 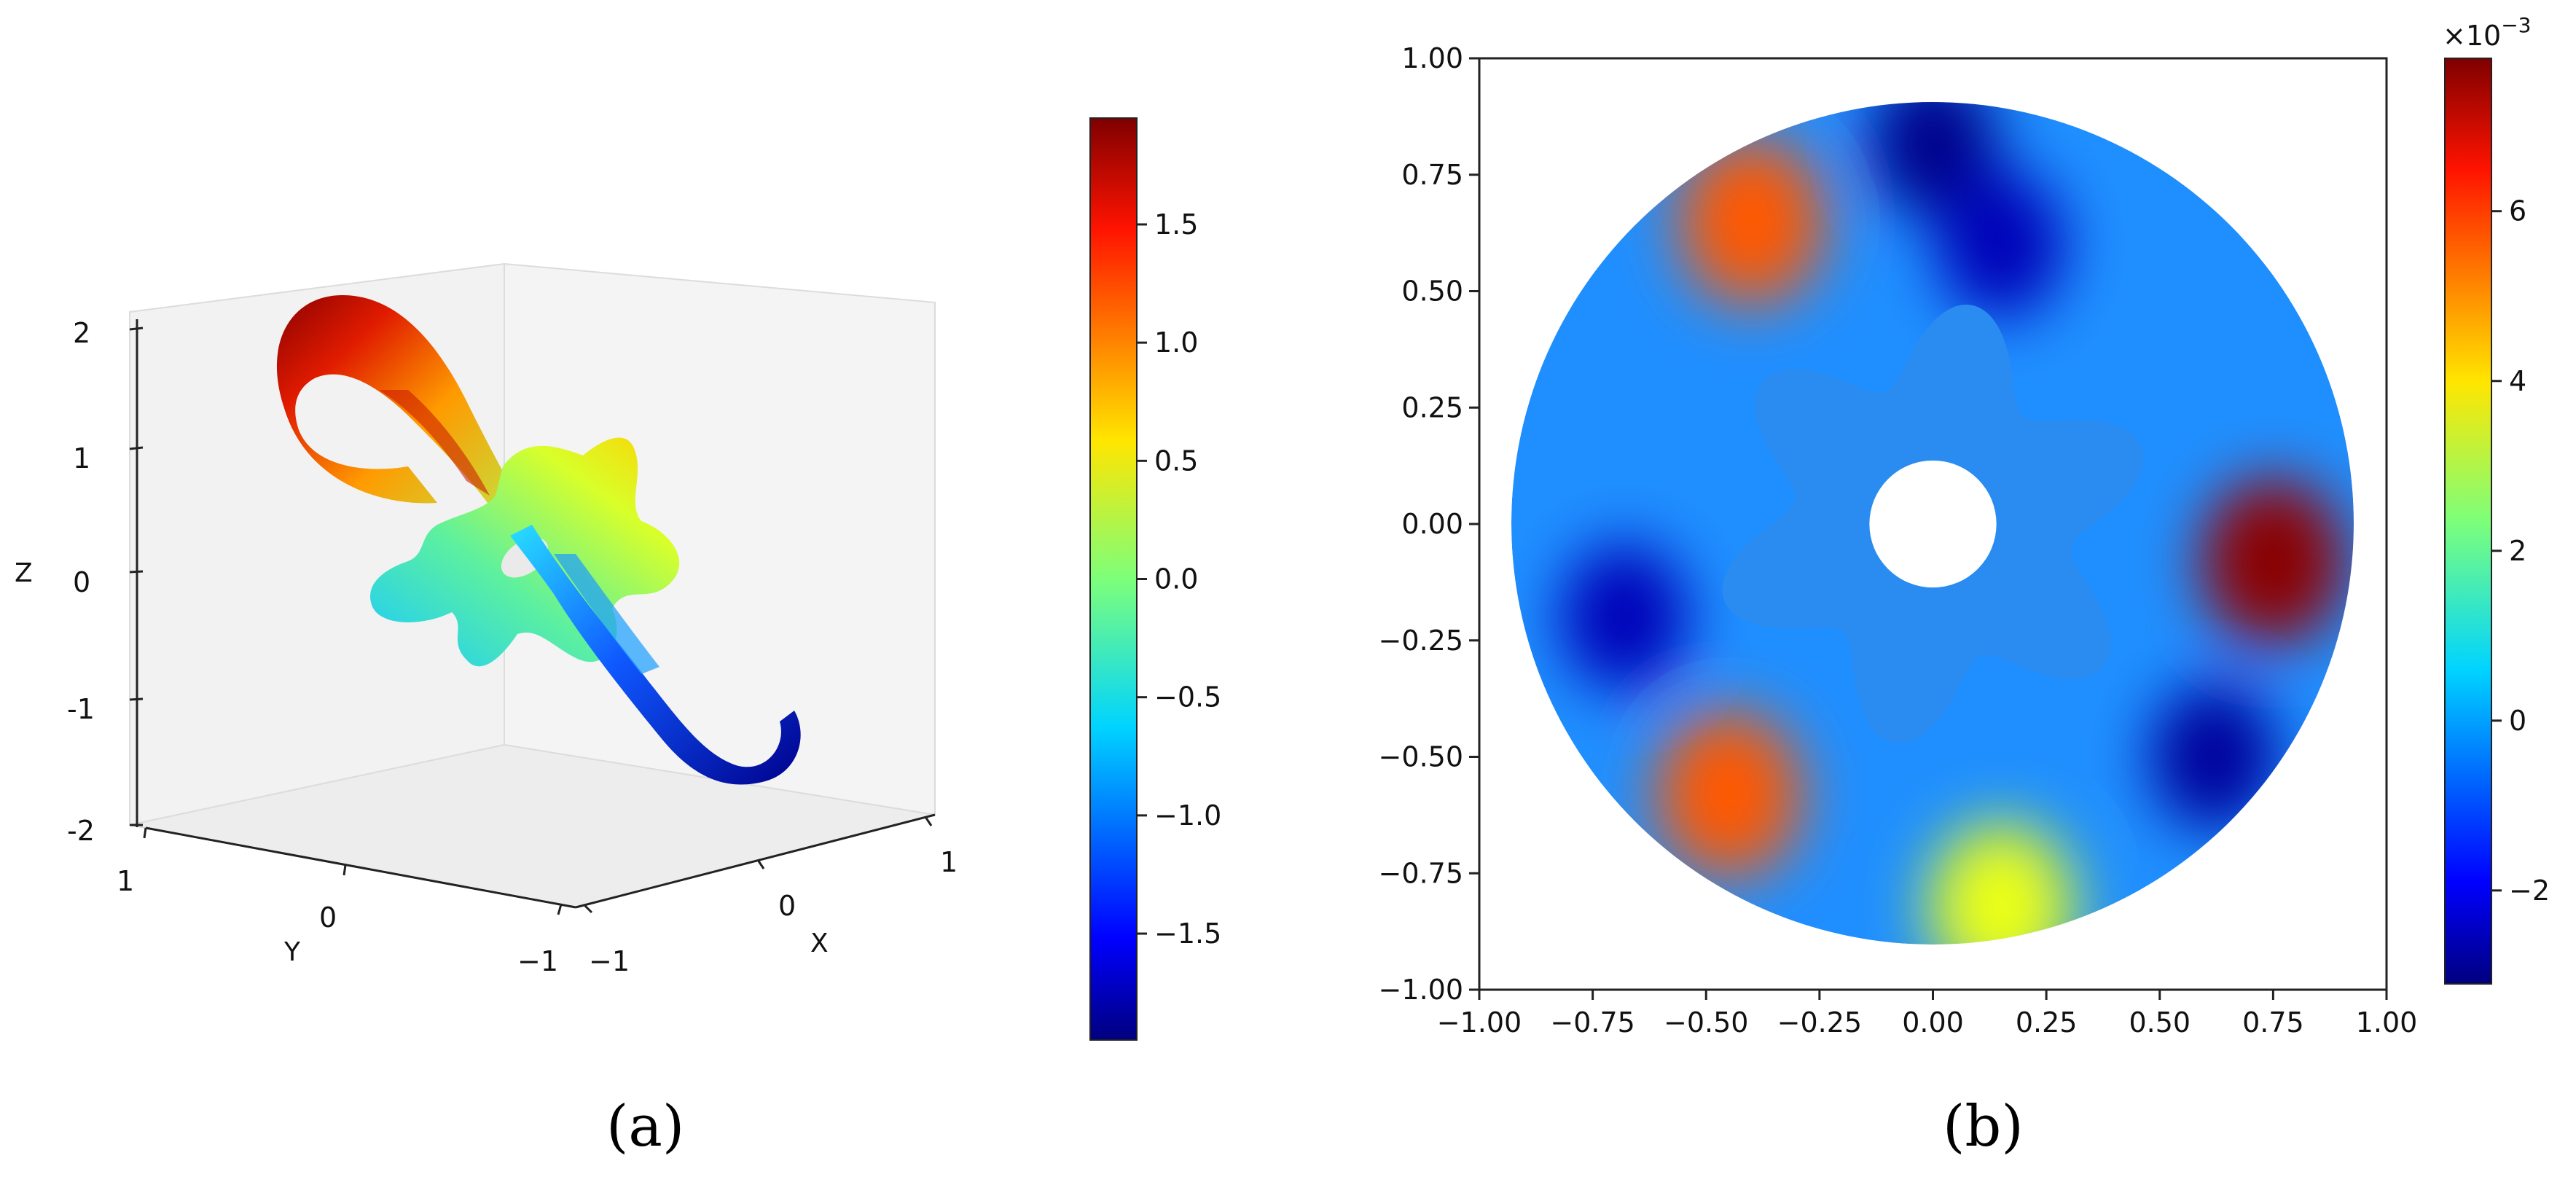 What do you see at coordinates (1706, 1022) in the screenshot?
I see `x-tick-label-b: −0.50` at bounding box center [1706, 1022].